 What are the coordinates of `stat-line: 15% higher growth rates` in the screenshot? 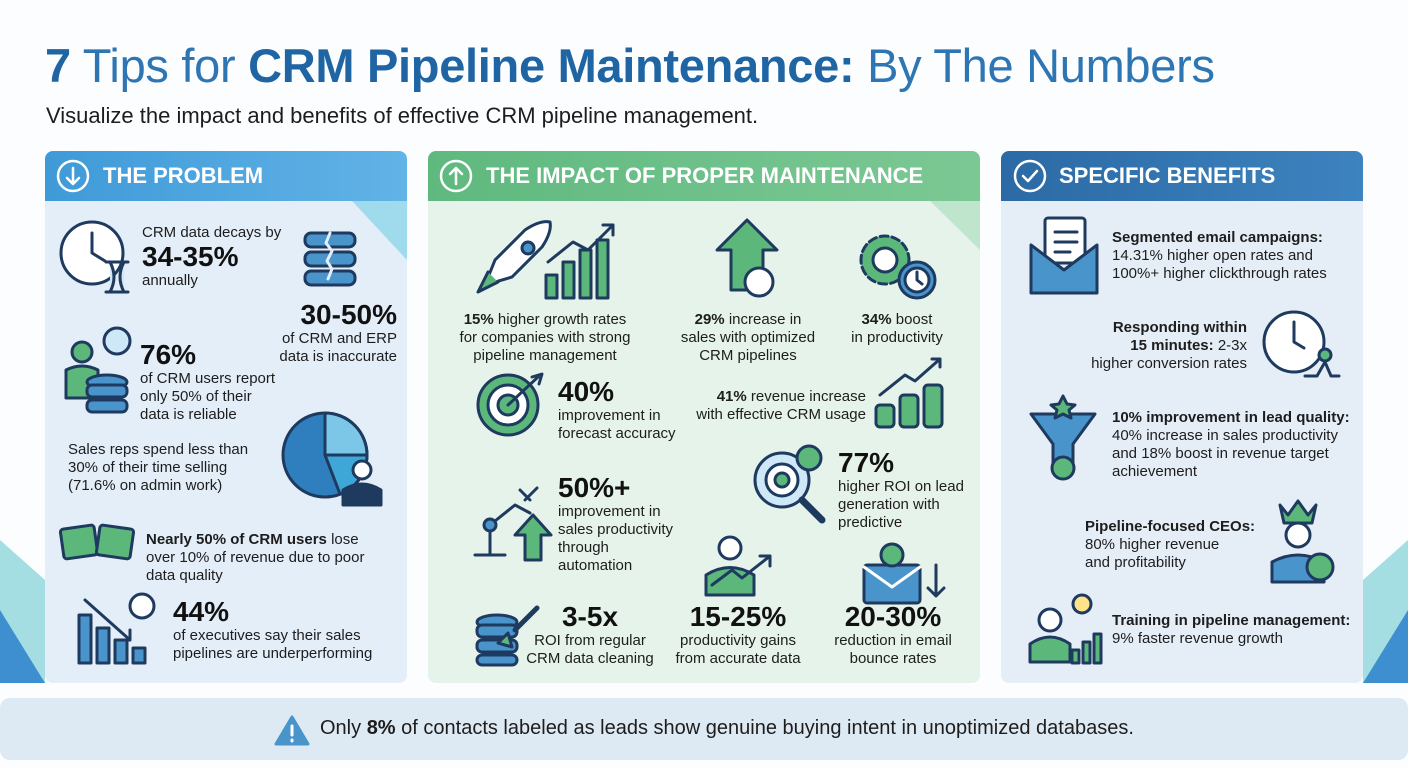 It's located at (545, 320).